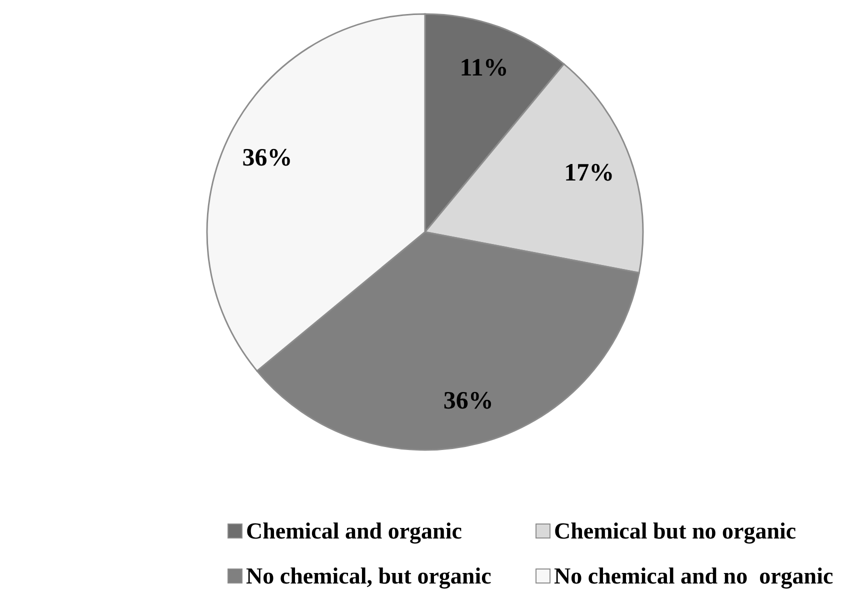  What do you see at coordinates (354, 531) in the screenshot?
I see `legend-label: Chemical and organic` at bounding box center [354, 531].